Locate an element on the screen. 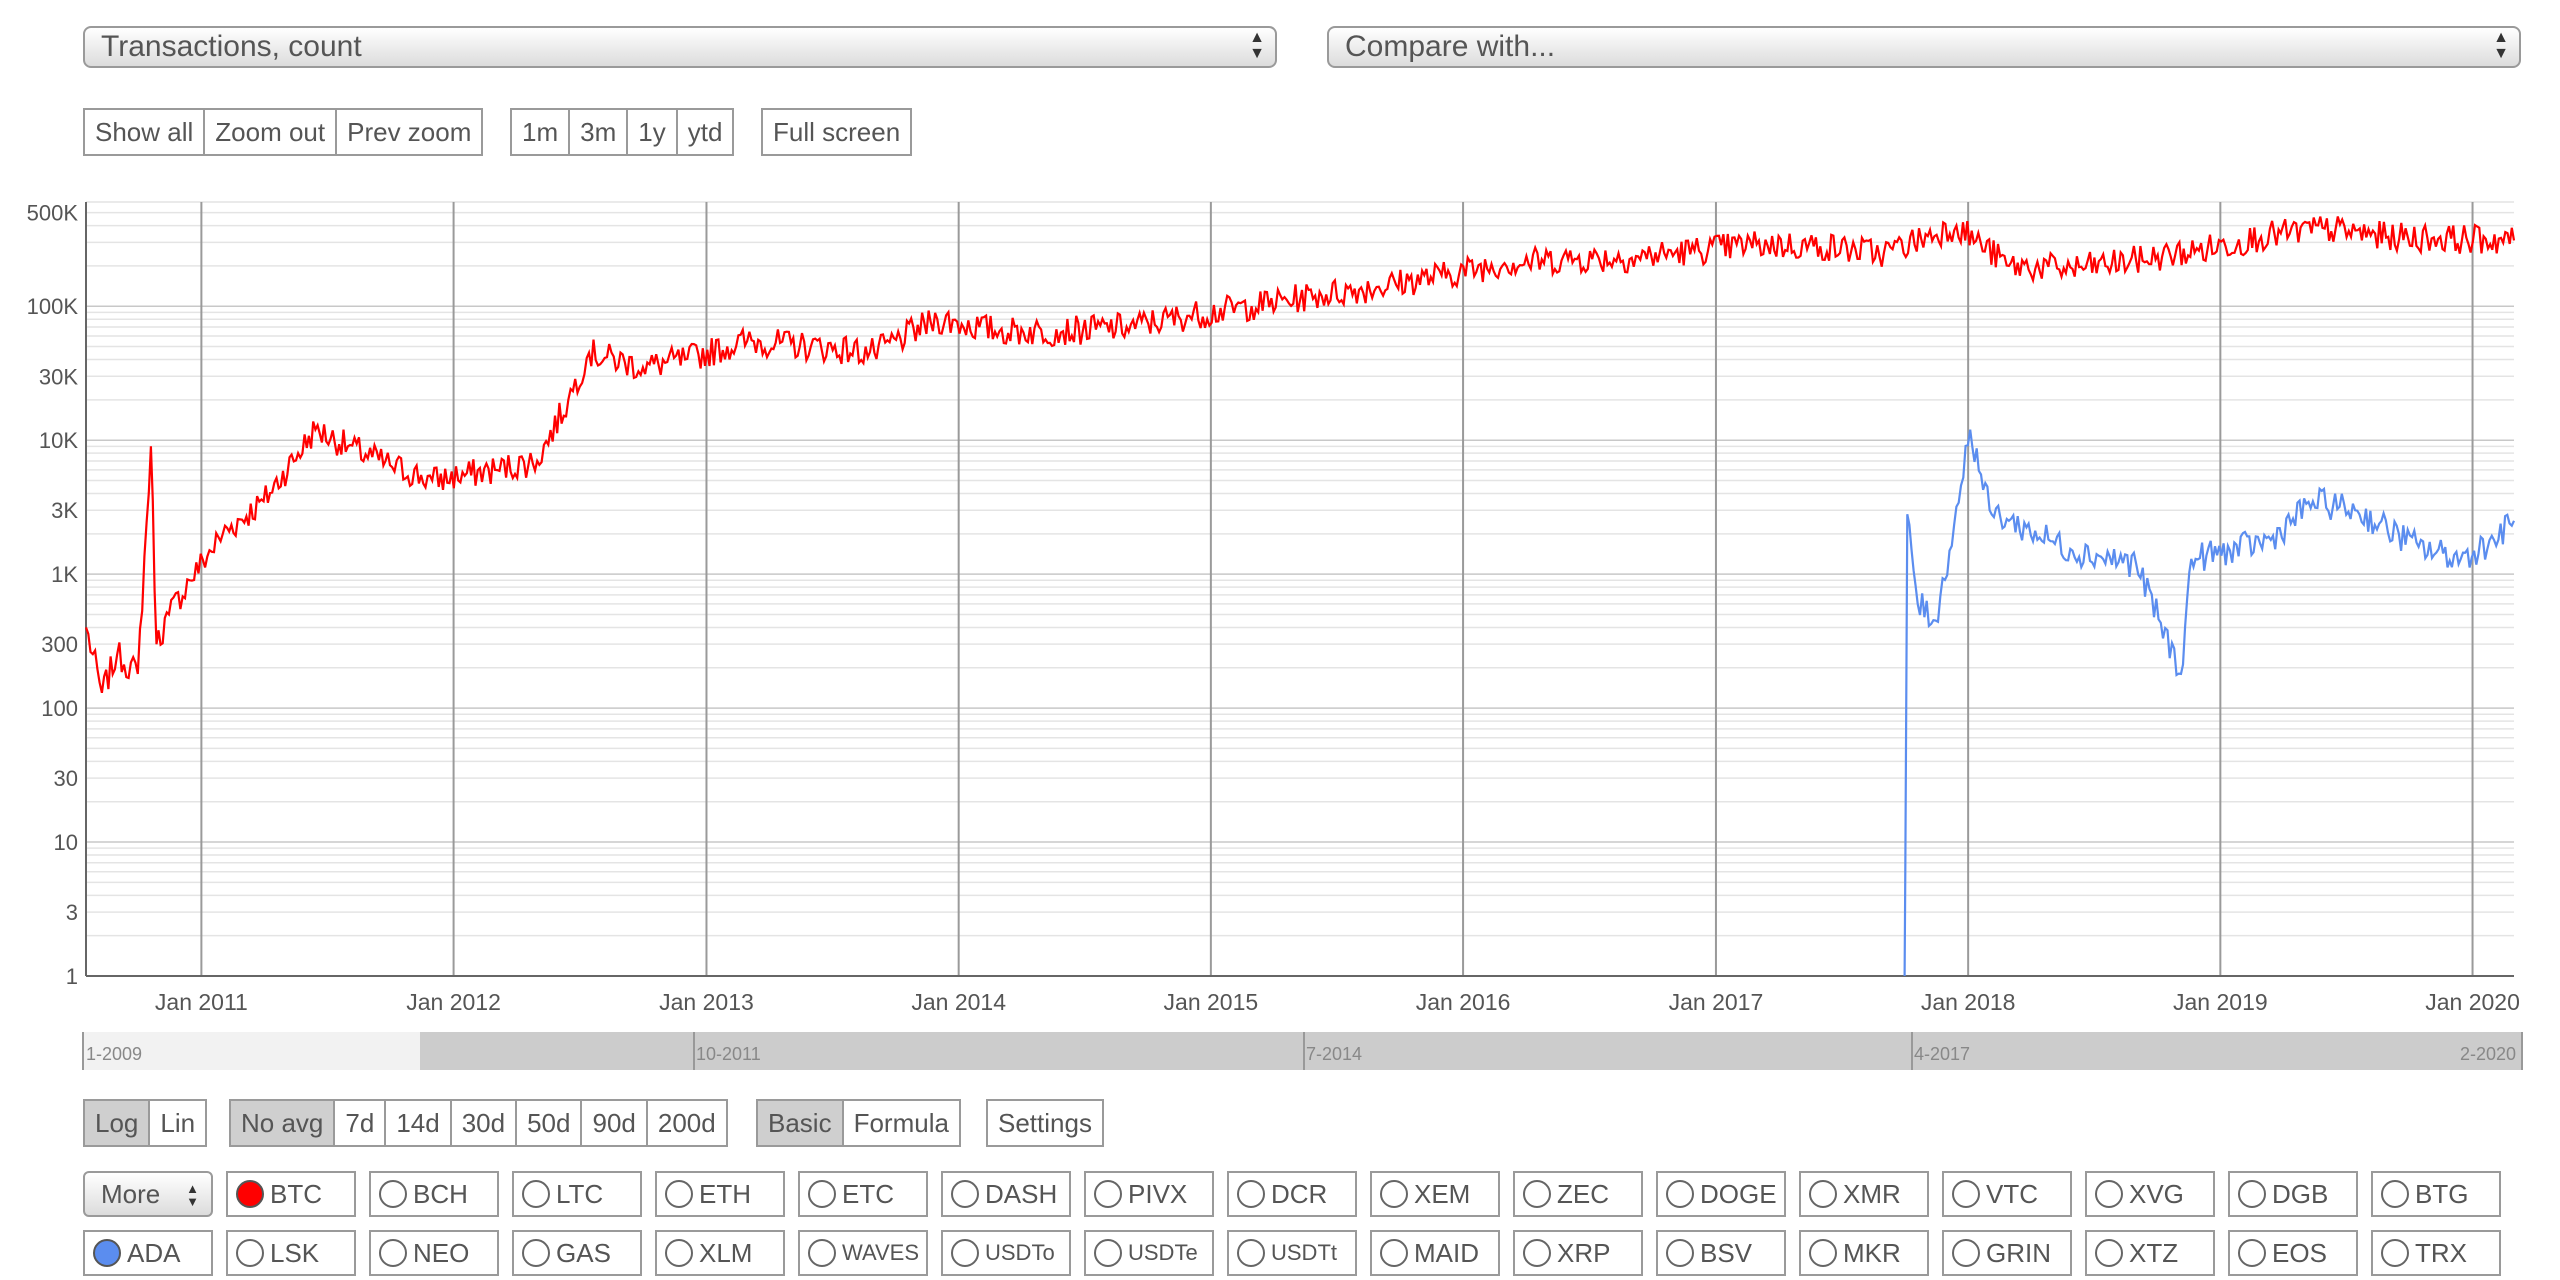 The height and width of the screenshot is (1280, 2560). coin-label: XMR is located at coordinates (1872, 1193).